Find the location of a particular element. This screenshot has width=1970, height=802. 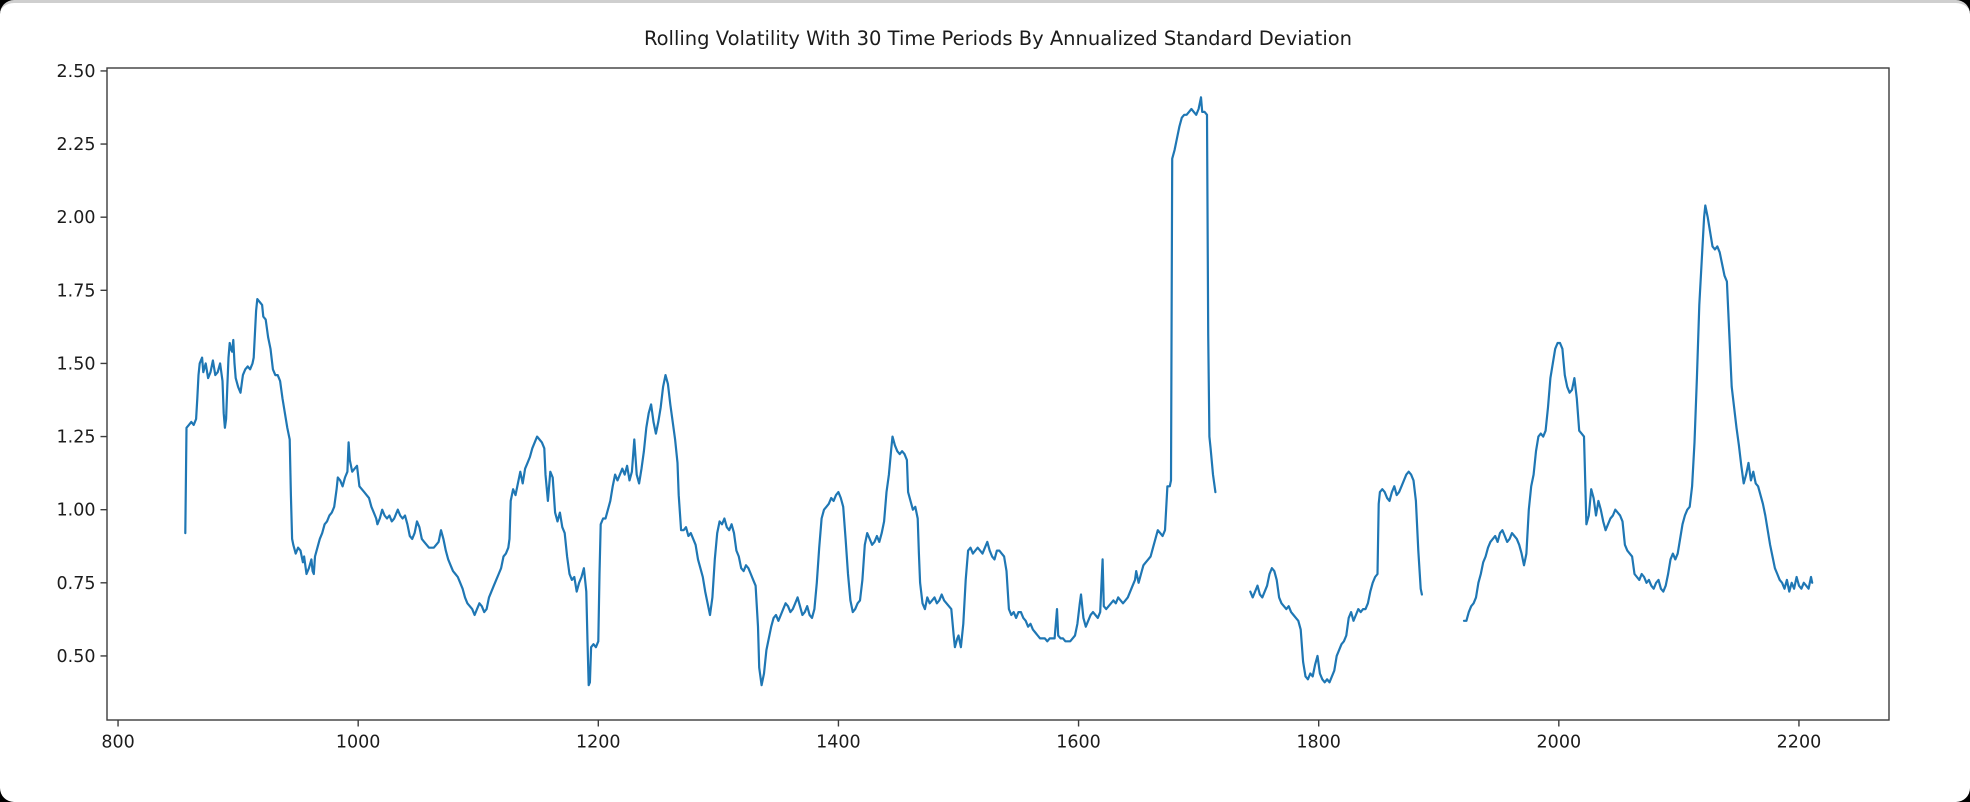

x-axis-tick-label: 1200 is located at coordinates (598, 743).